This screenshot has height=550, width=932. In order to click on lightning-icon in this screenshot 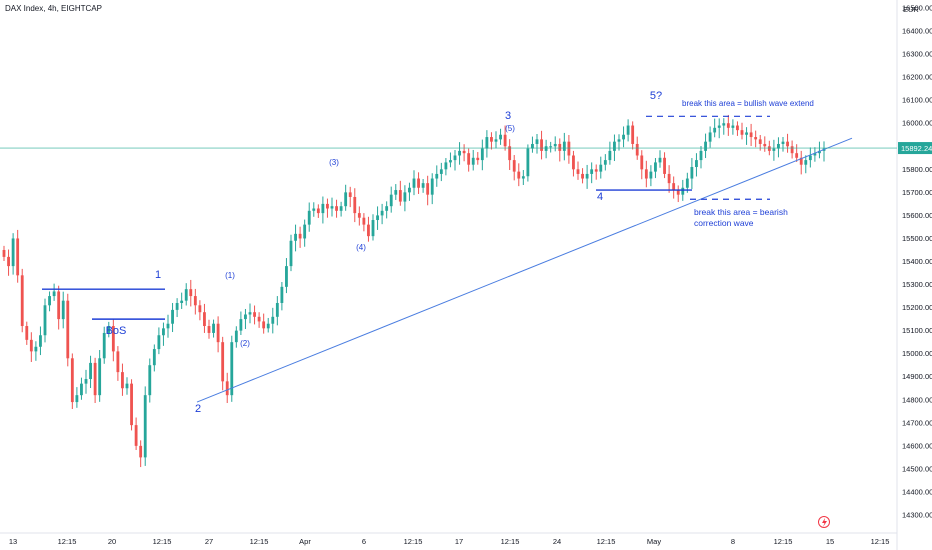, I will do `click(824, 522)`.